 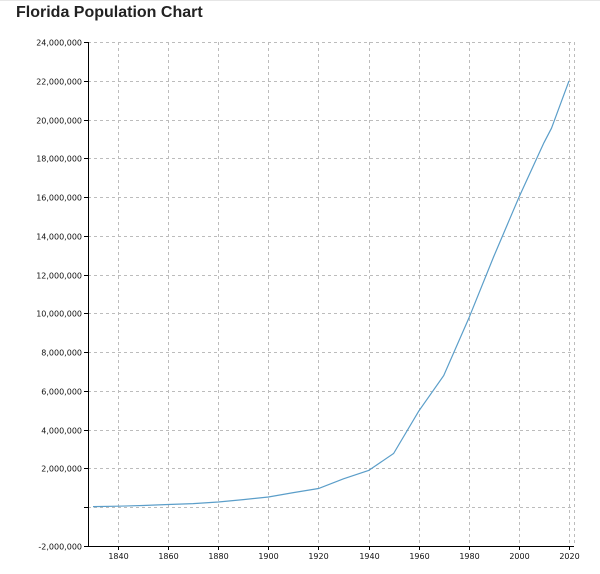 I want to click on y-tick-label: 20,000,000, so click(x=59, y=121).